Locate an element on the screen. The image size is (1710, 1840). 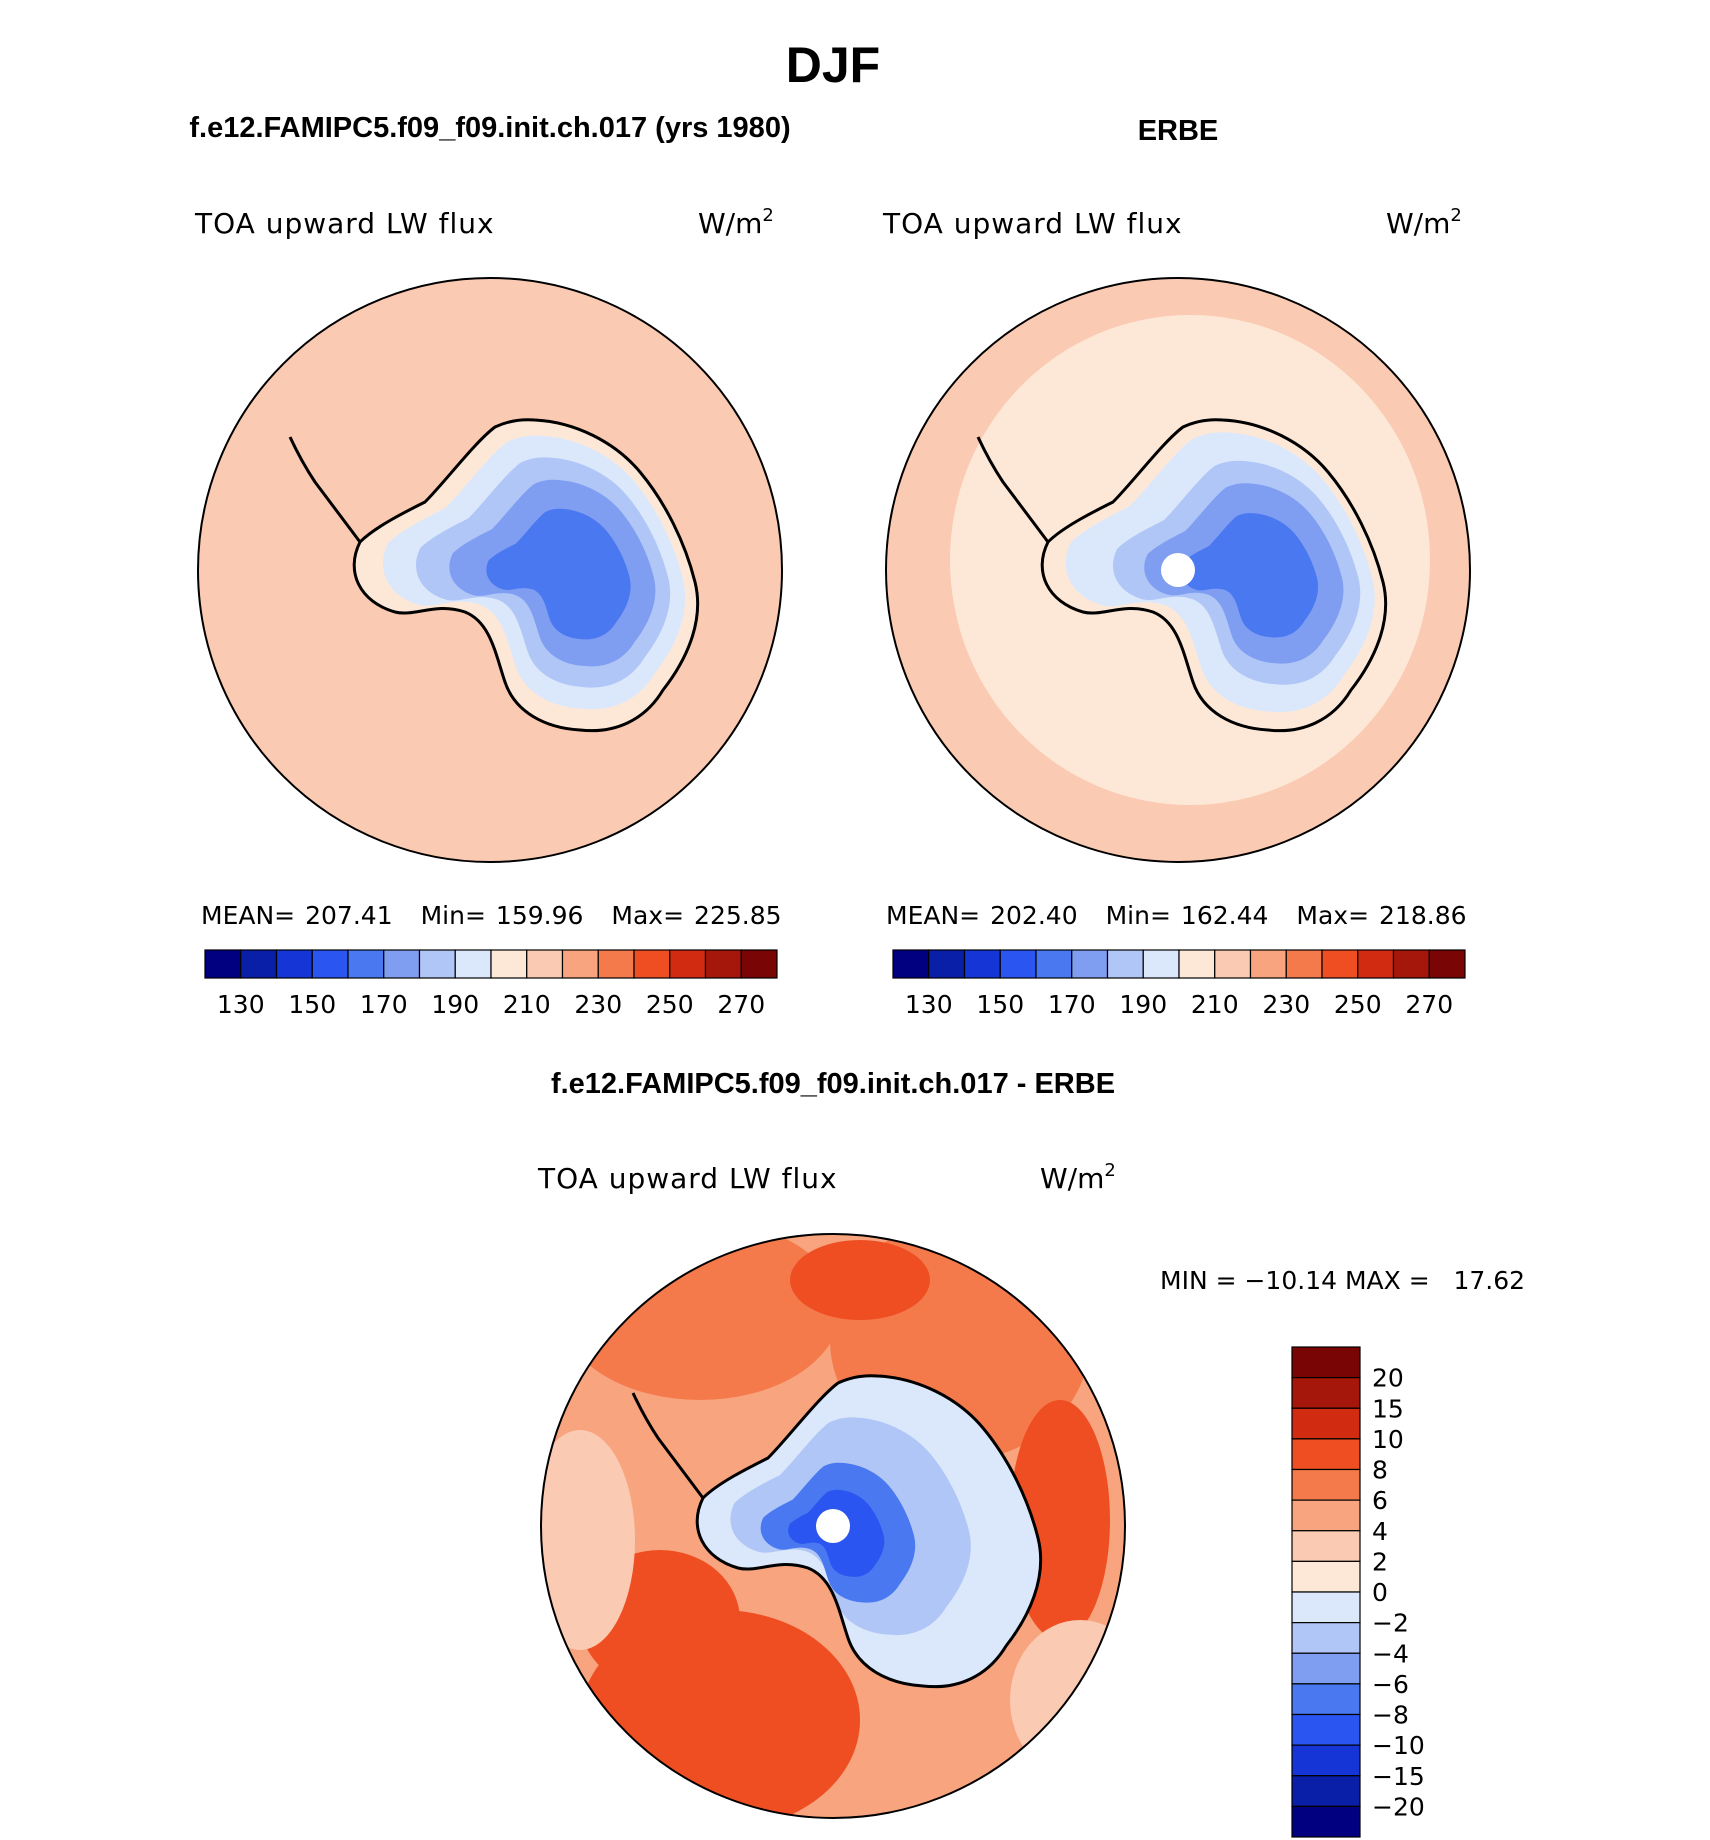
panel-c-colorbar-tick-label: −10 is located at coordinates (1398, 1745).